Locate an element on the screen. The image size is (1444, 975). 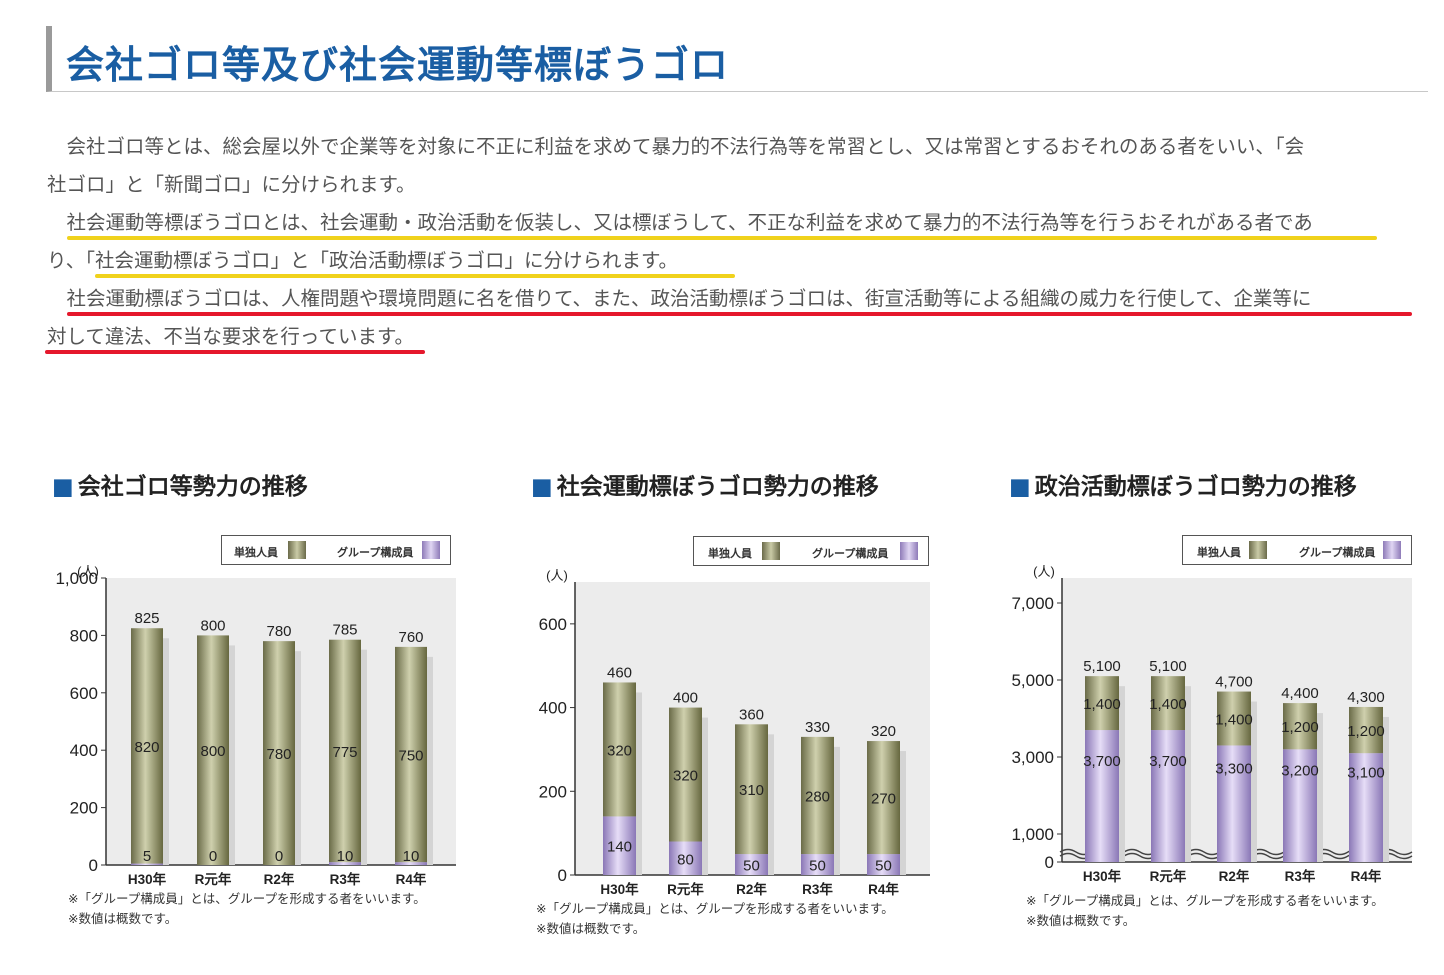
bar-solo-label: 800 is located at coordinates (212, 751).